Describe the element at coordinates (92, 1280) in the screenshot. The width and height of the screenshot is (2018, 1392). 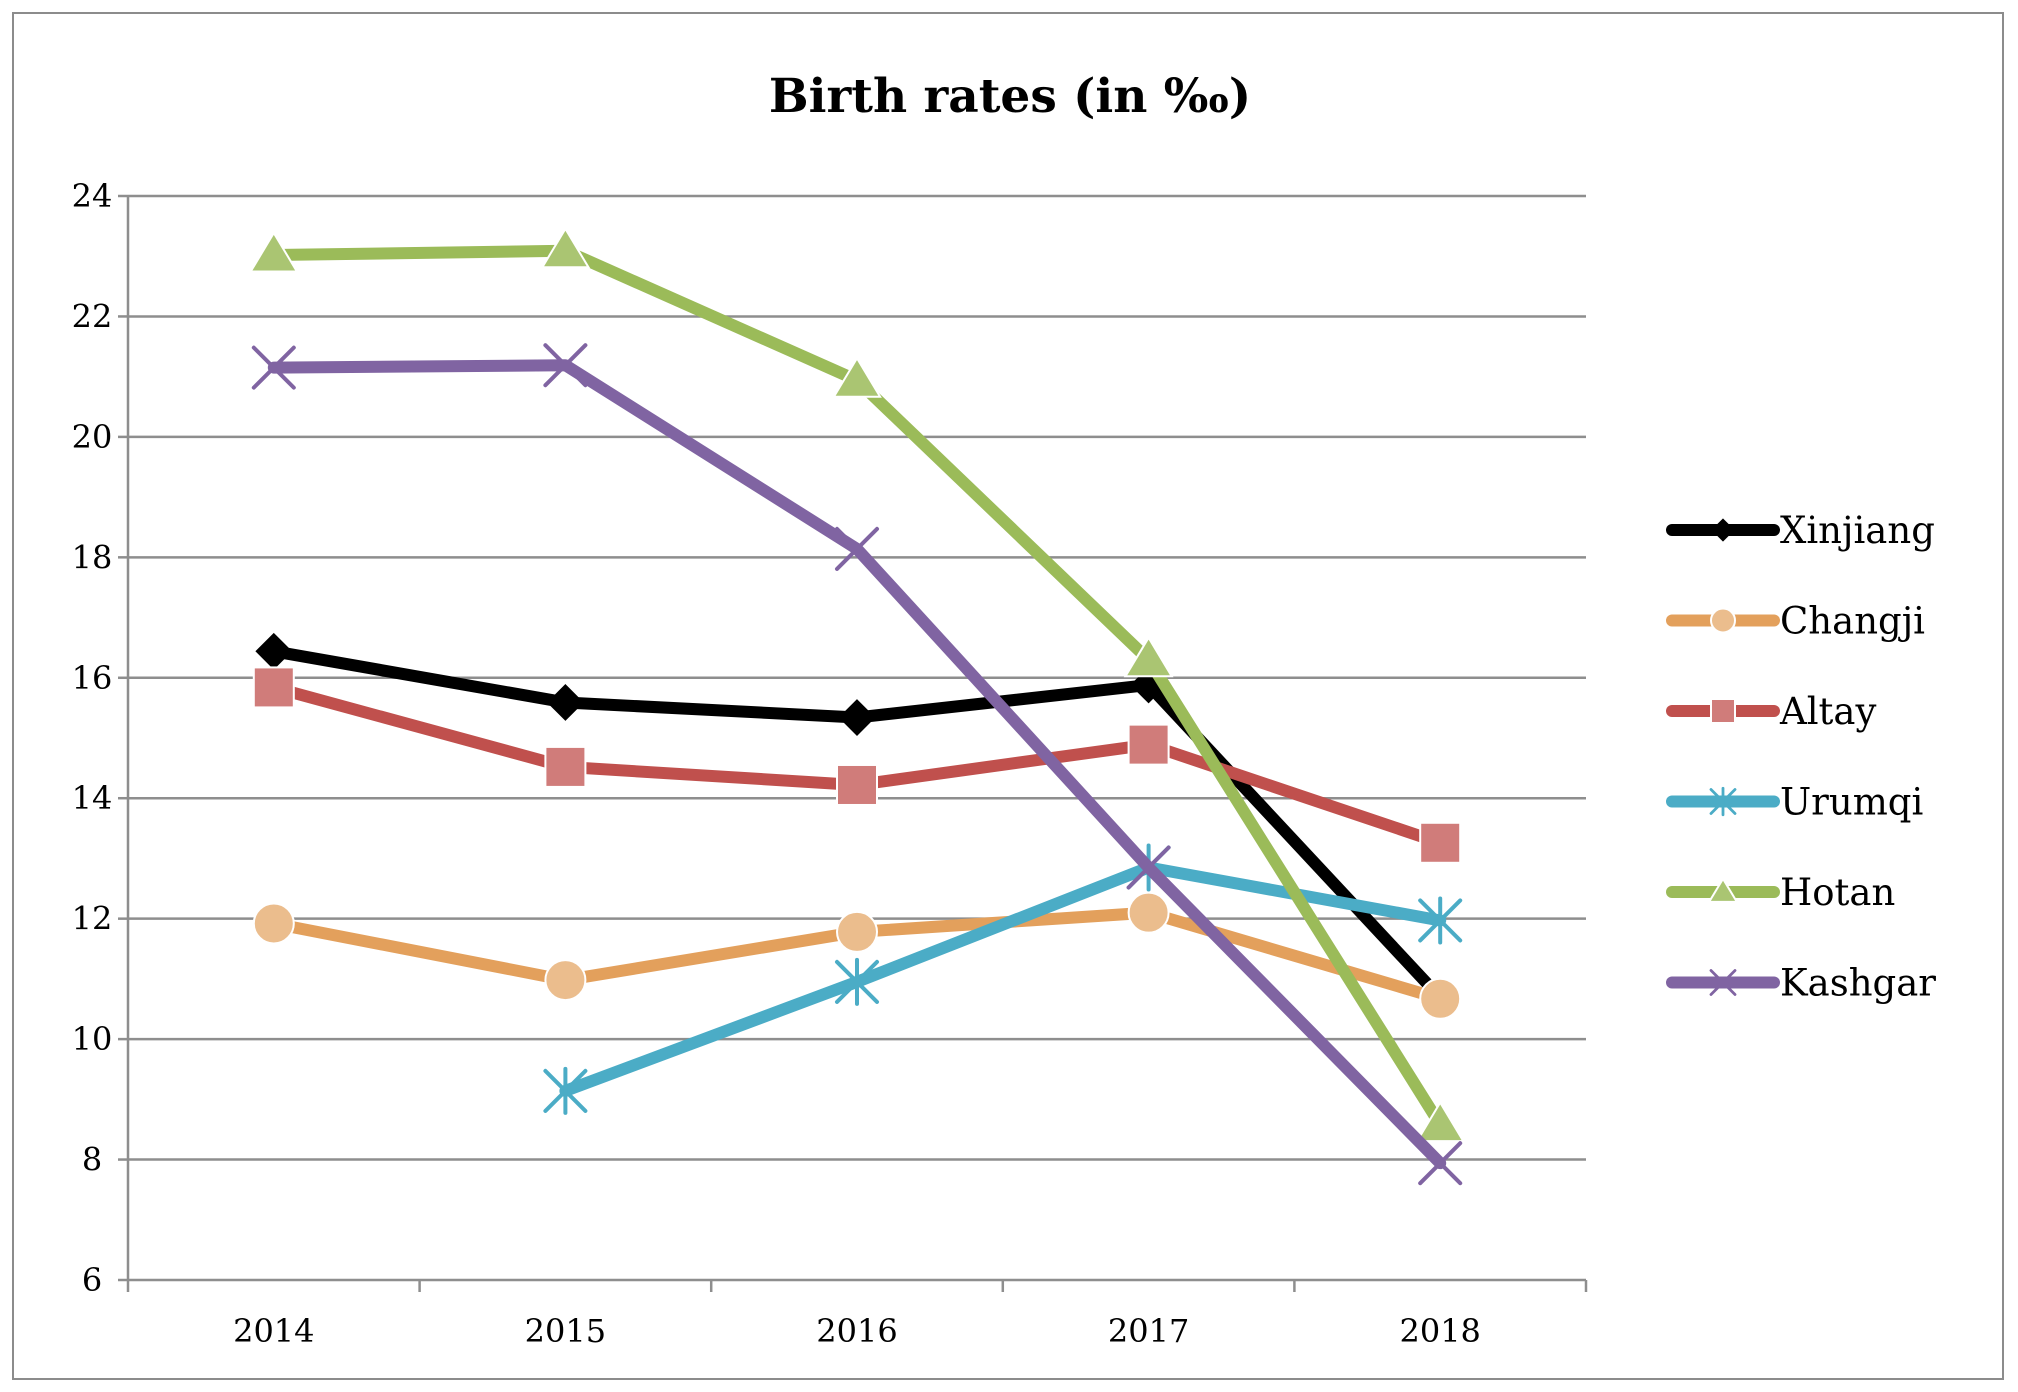
I see `y-tick-label-6: 6` at that location.